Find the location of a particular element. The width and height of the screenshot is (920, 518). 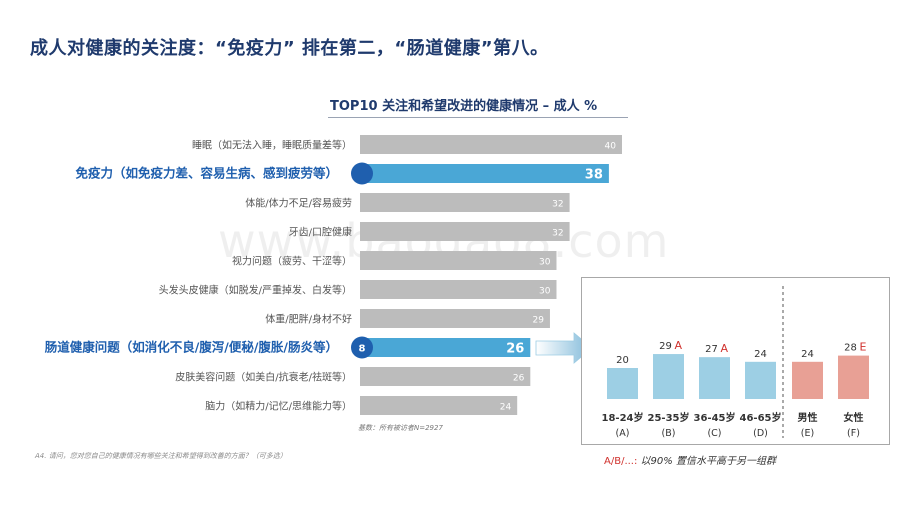

significance-note: A/B/...: 以90% 置信水平高于另一组群 is located at coordinates (690, 459).